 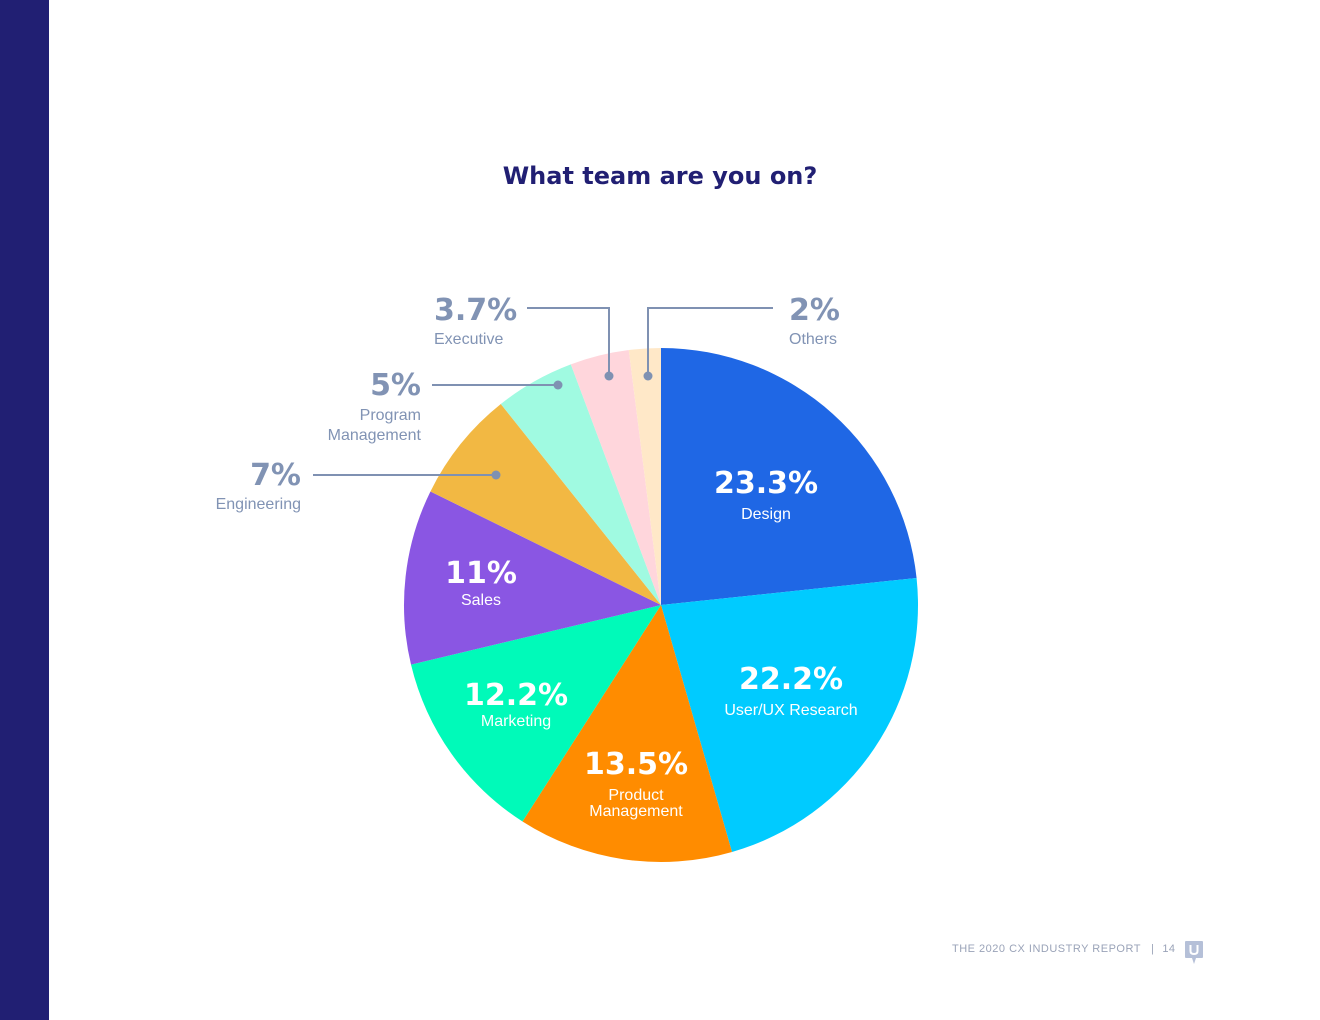 I want to click on footer-report-title: THE 2020 CX INDUSTRY REPORT, so click(x=1046, y=949).